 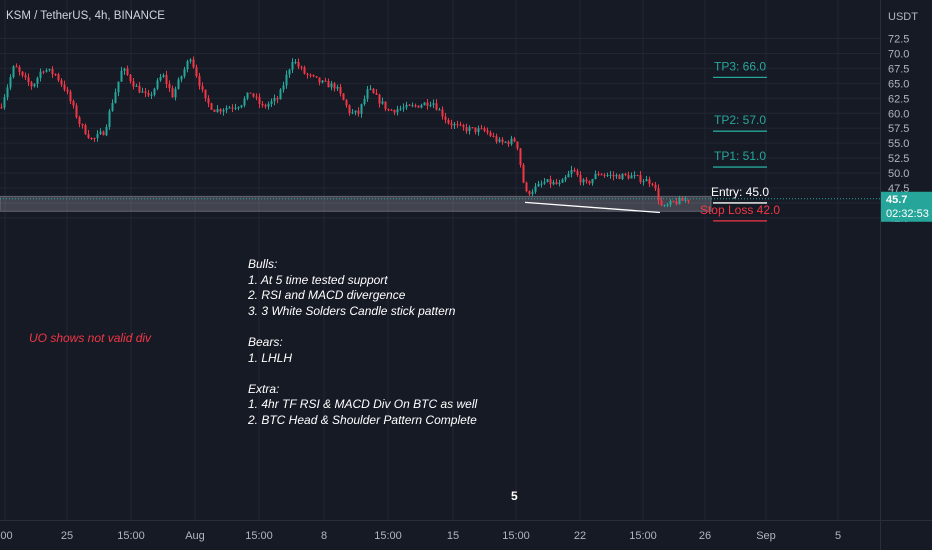 I want to click on x-tick-label: 25, so click(x=67, y=536).